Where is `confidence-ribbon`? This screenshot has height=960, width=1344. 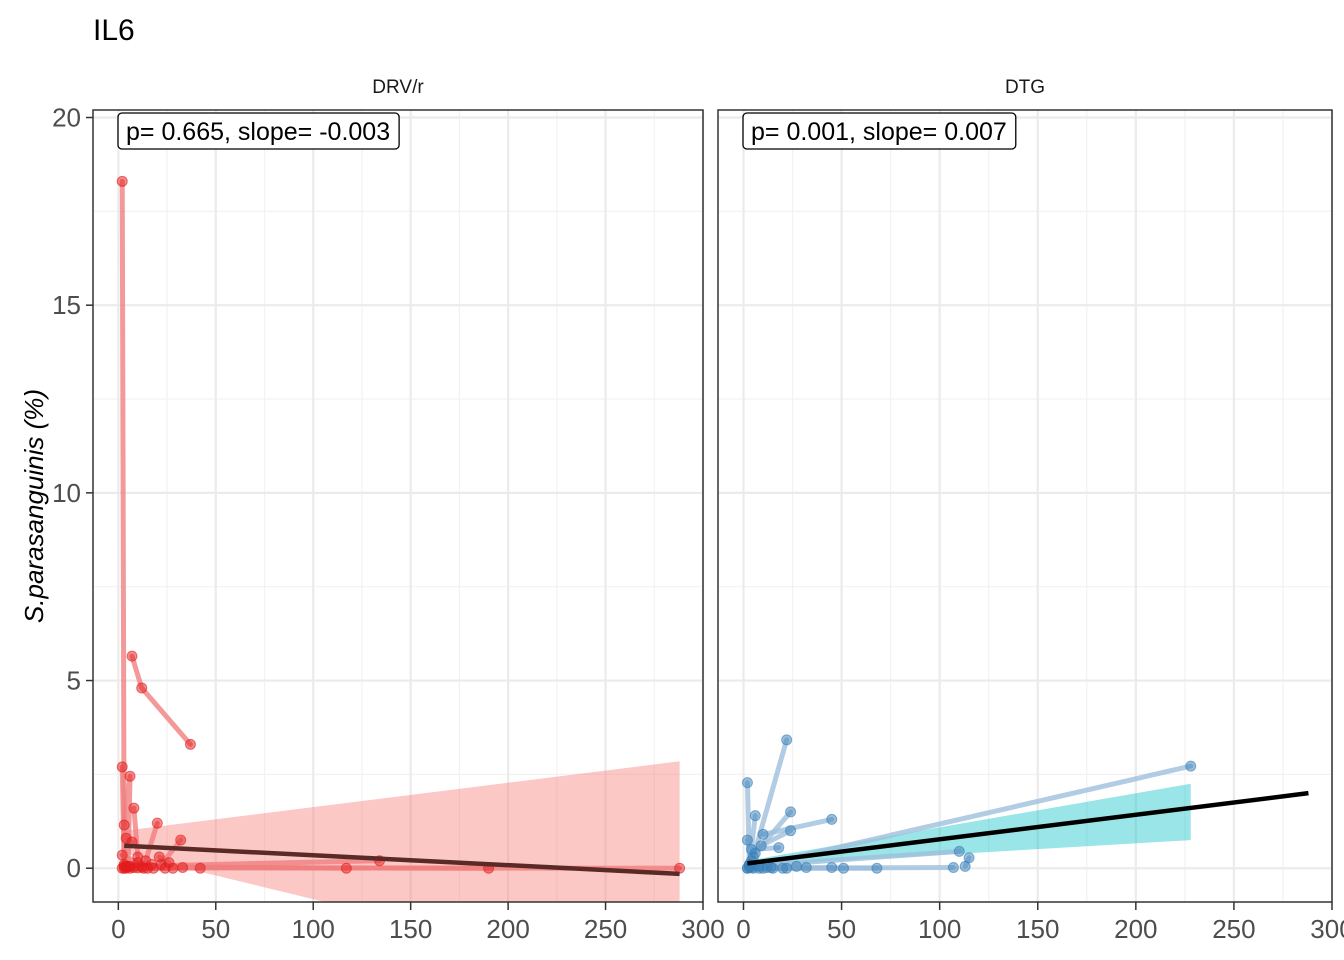
confidence-ribbon is located at coordinates (969, 825).